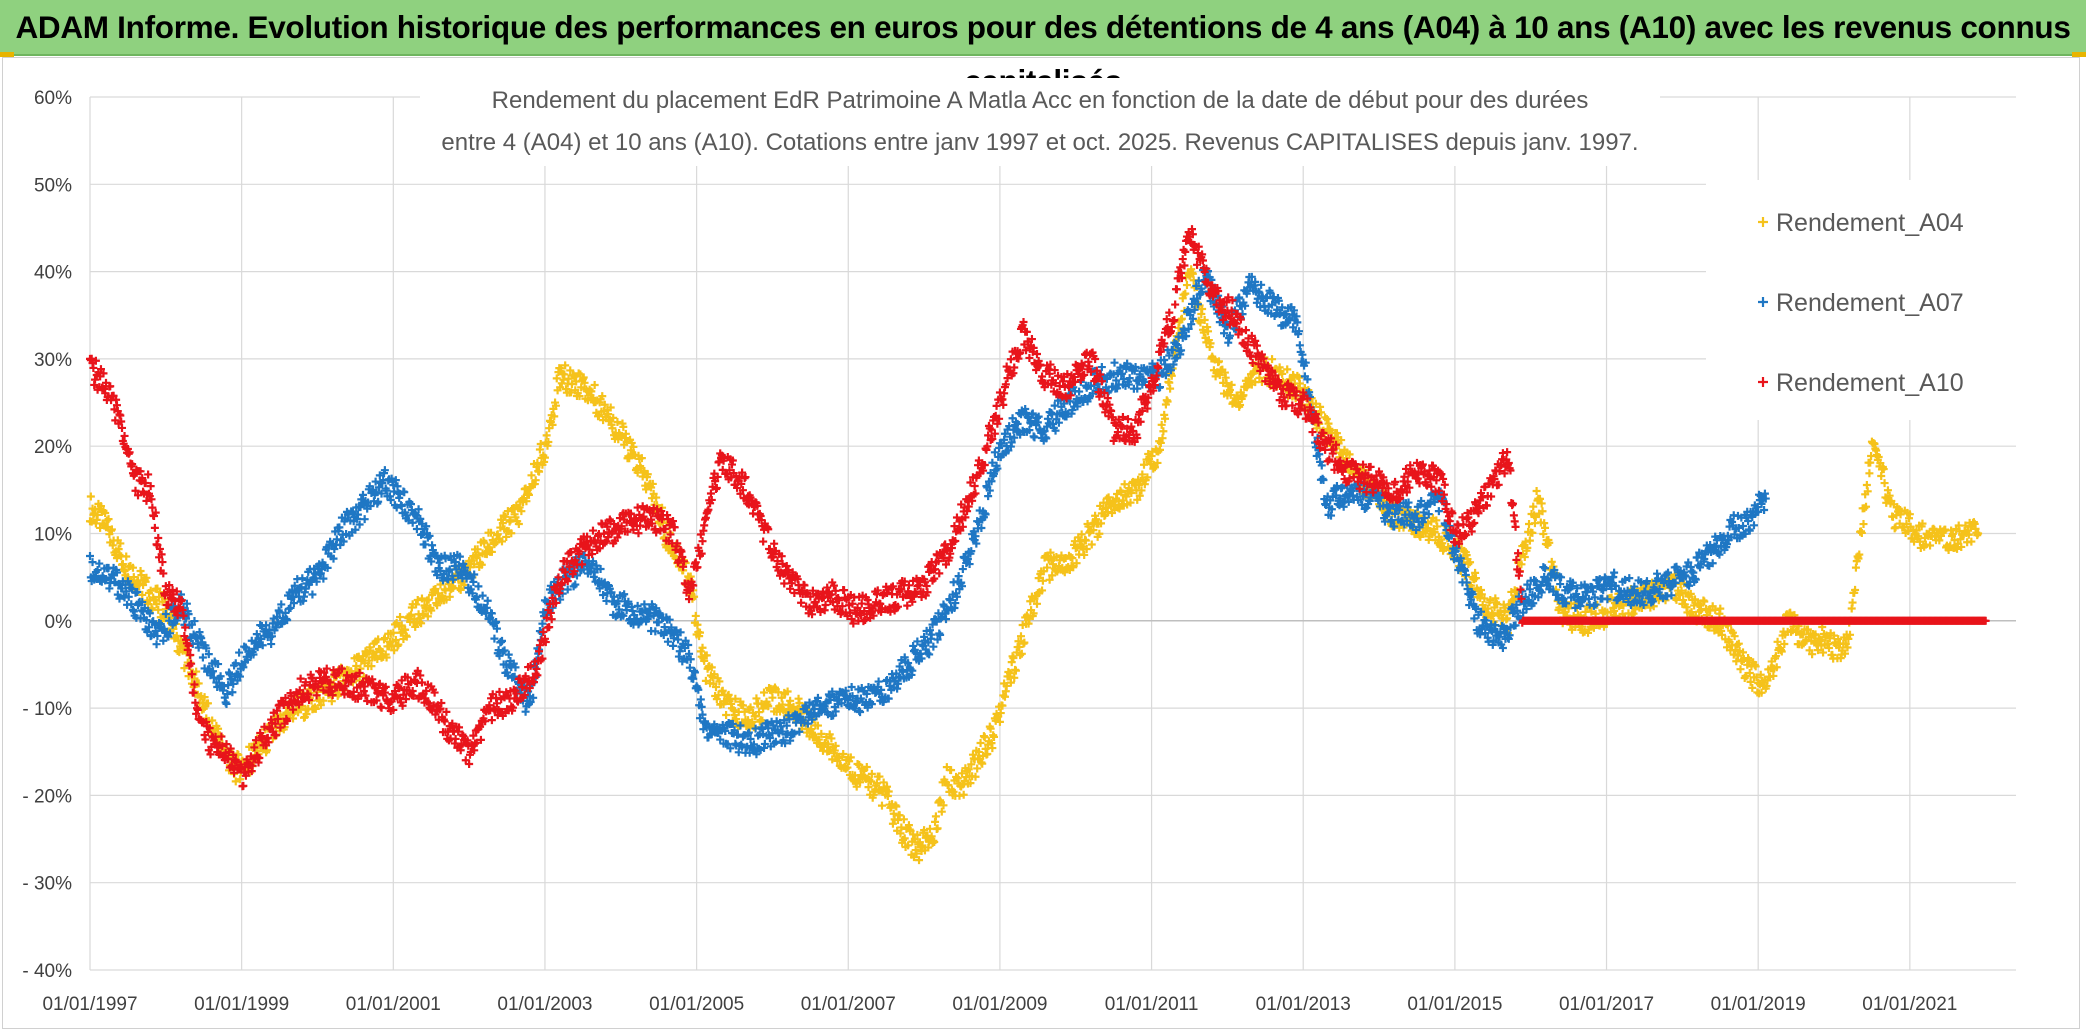 Image resolution: width=2086 pixels, height=1032 pixels. Describe the element at coordinates (53, 535) in the screenshot. I see `y-tick-label: 10%` at that location.